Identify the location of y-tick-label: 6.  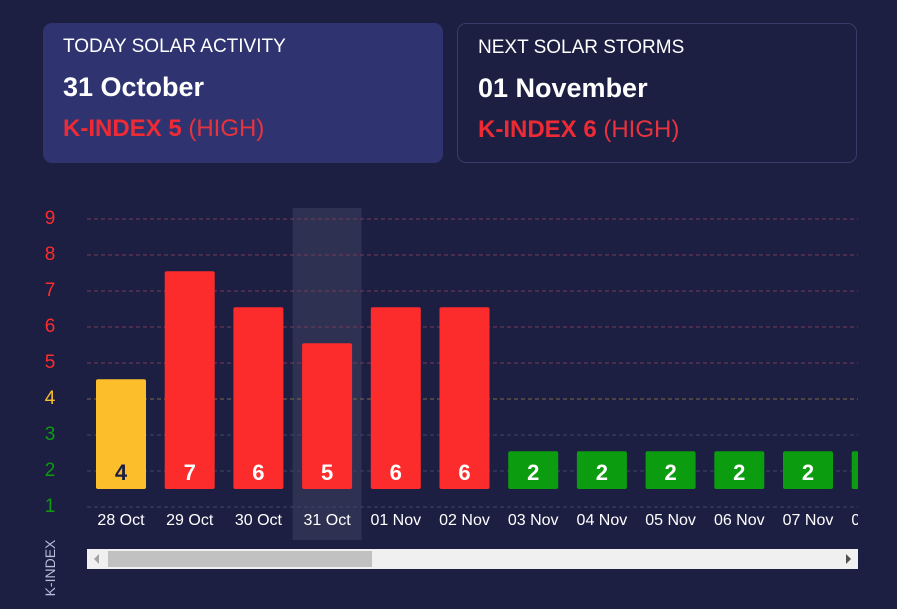
(50, 326).